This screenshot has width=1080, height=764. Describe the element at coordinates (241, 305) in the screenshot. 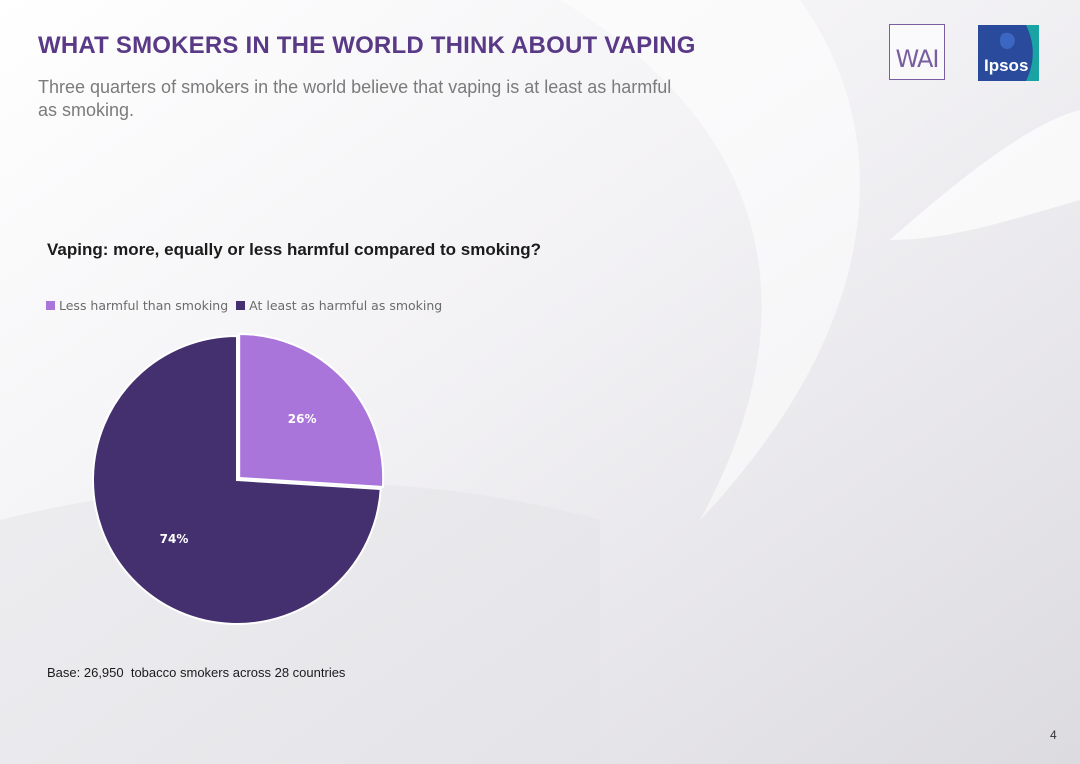

I see `legend-swatch-at-least-as-harmful` at that location.